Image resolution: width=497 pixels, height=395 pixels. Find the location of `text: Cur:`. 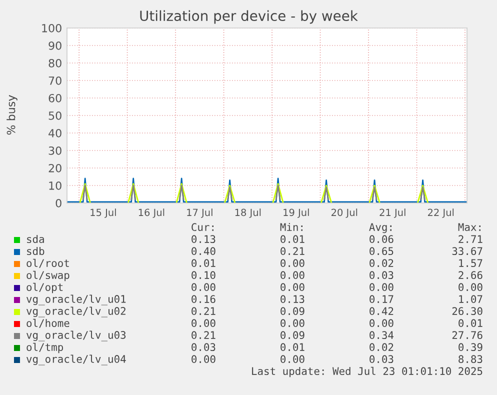

text: Cur: is located at coordinates (203, 227).